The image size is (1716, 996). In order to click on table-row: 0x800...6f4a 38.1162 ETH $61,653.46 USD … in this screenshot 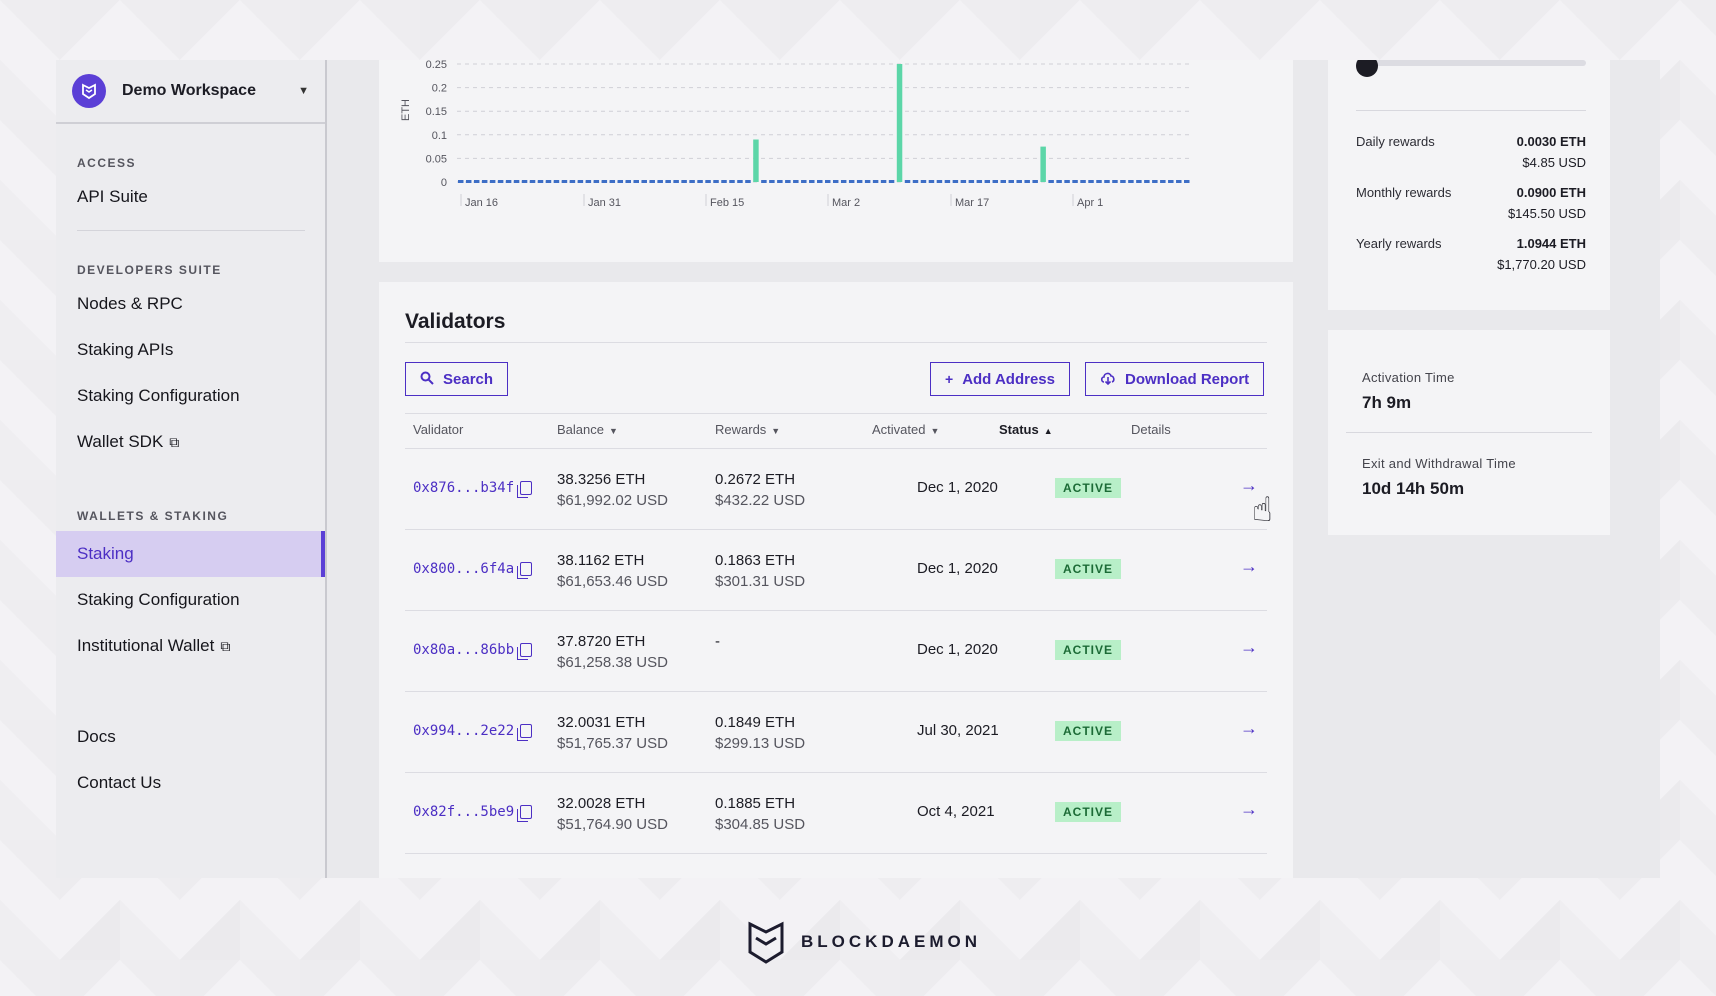, I will do `click(836, 570)`.